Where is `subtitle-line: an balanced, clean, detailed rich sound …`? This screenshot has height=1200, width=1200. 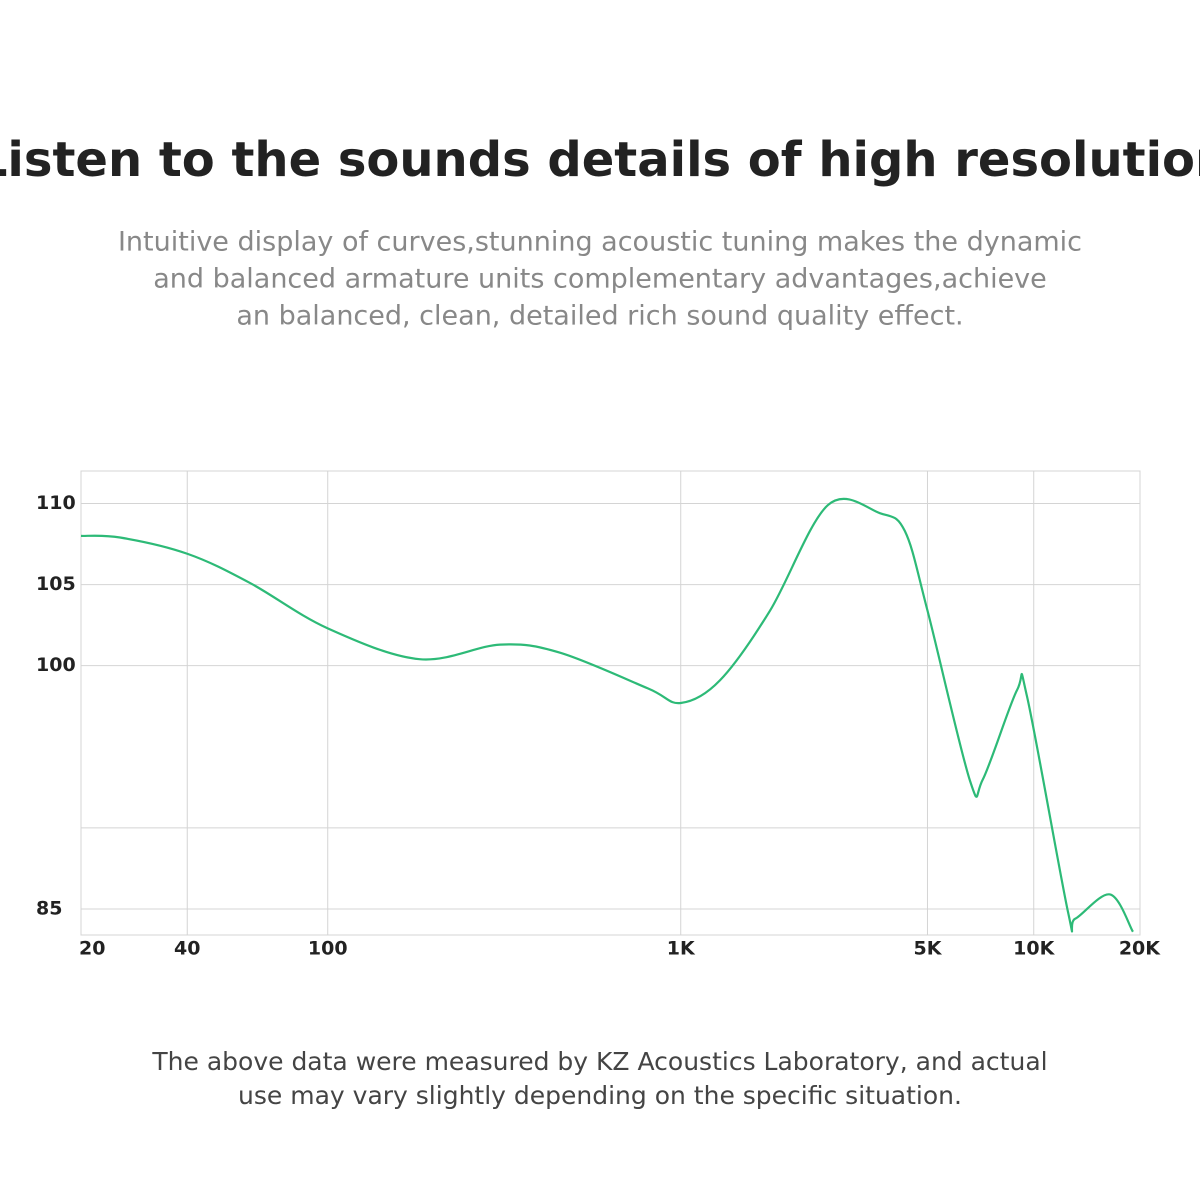 subtitle-line: an balanced, clean, detailed rich sound … is located at coordinates (599, 316).